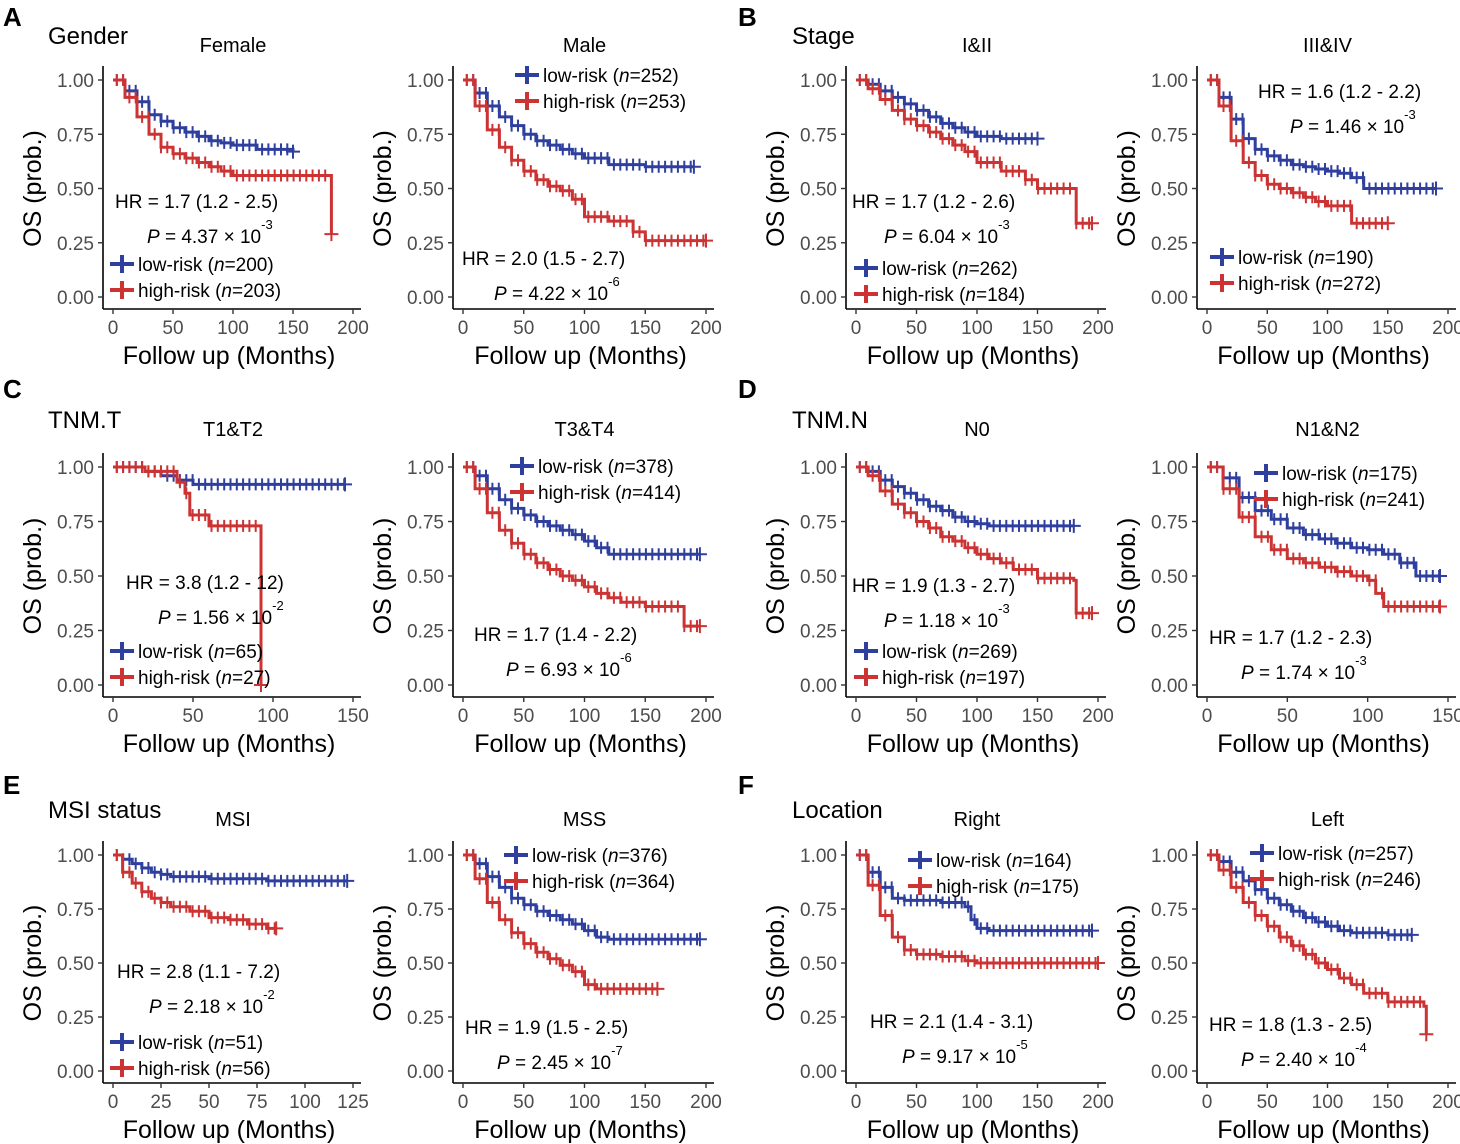  Describe the element at coordinates (933, 202) in the screenshot. I see `hazard-ratio: HR = 1.7 (1.2 - 2.6)` at that location.